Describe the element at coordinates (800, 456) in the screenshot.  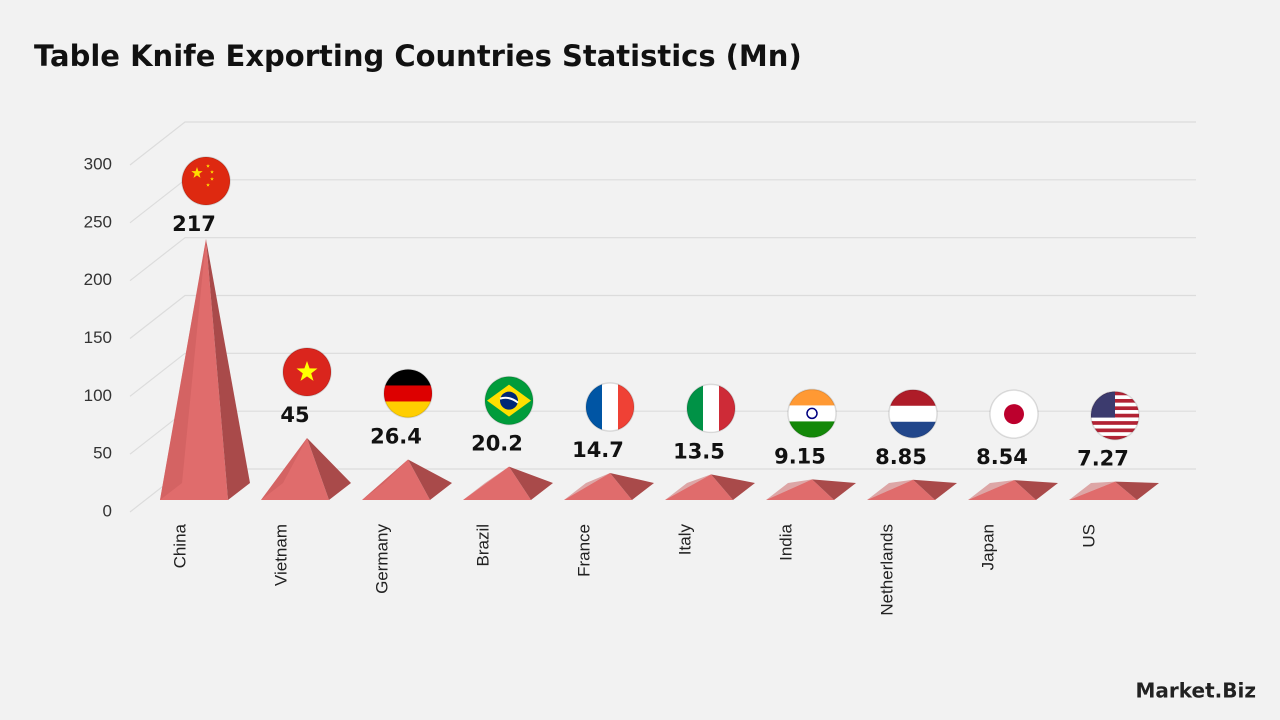
I see `value-label: 9.15` at that location.